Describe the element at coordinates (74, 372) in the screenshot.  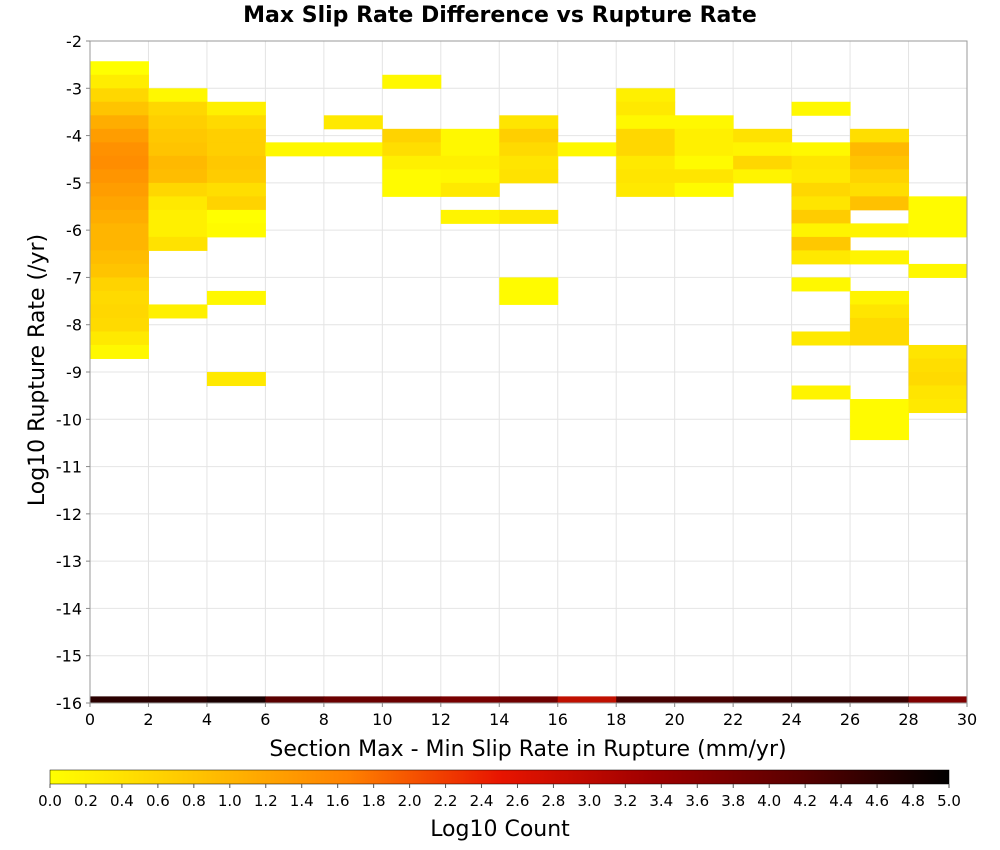
I see `y-tick-label: -9` at that location.